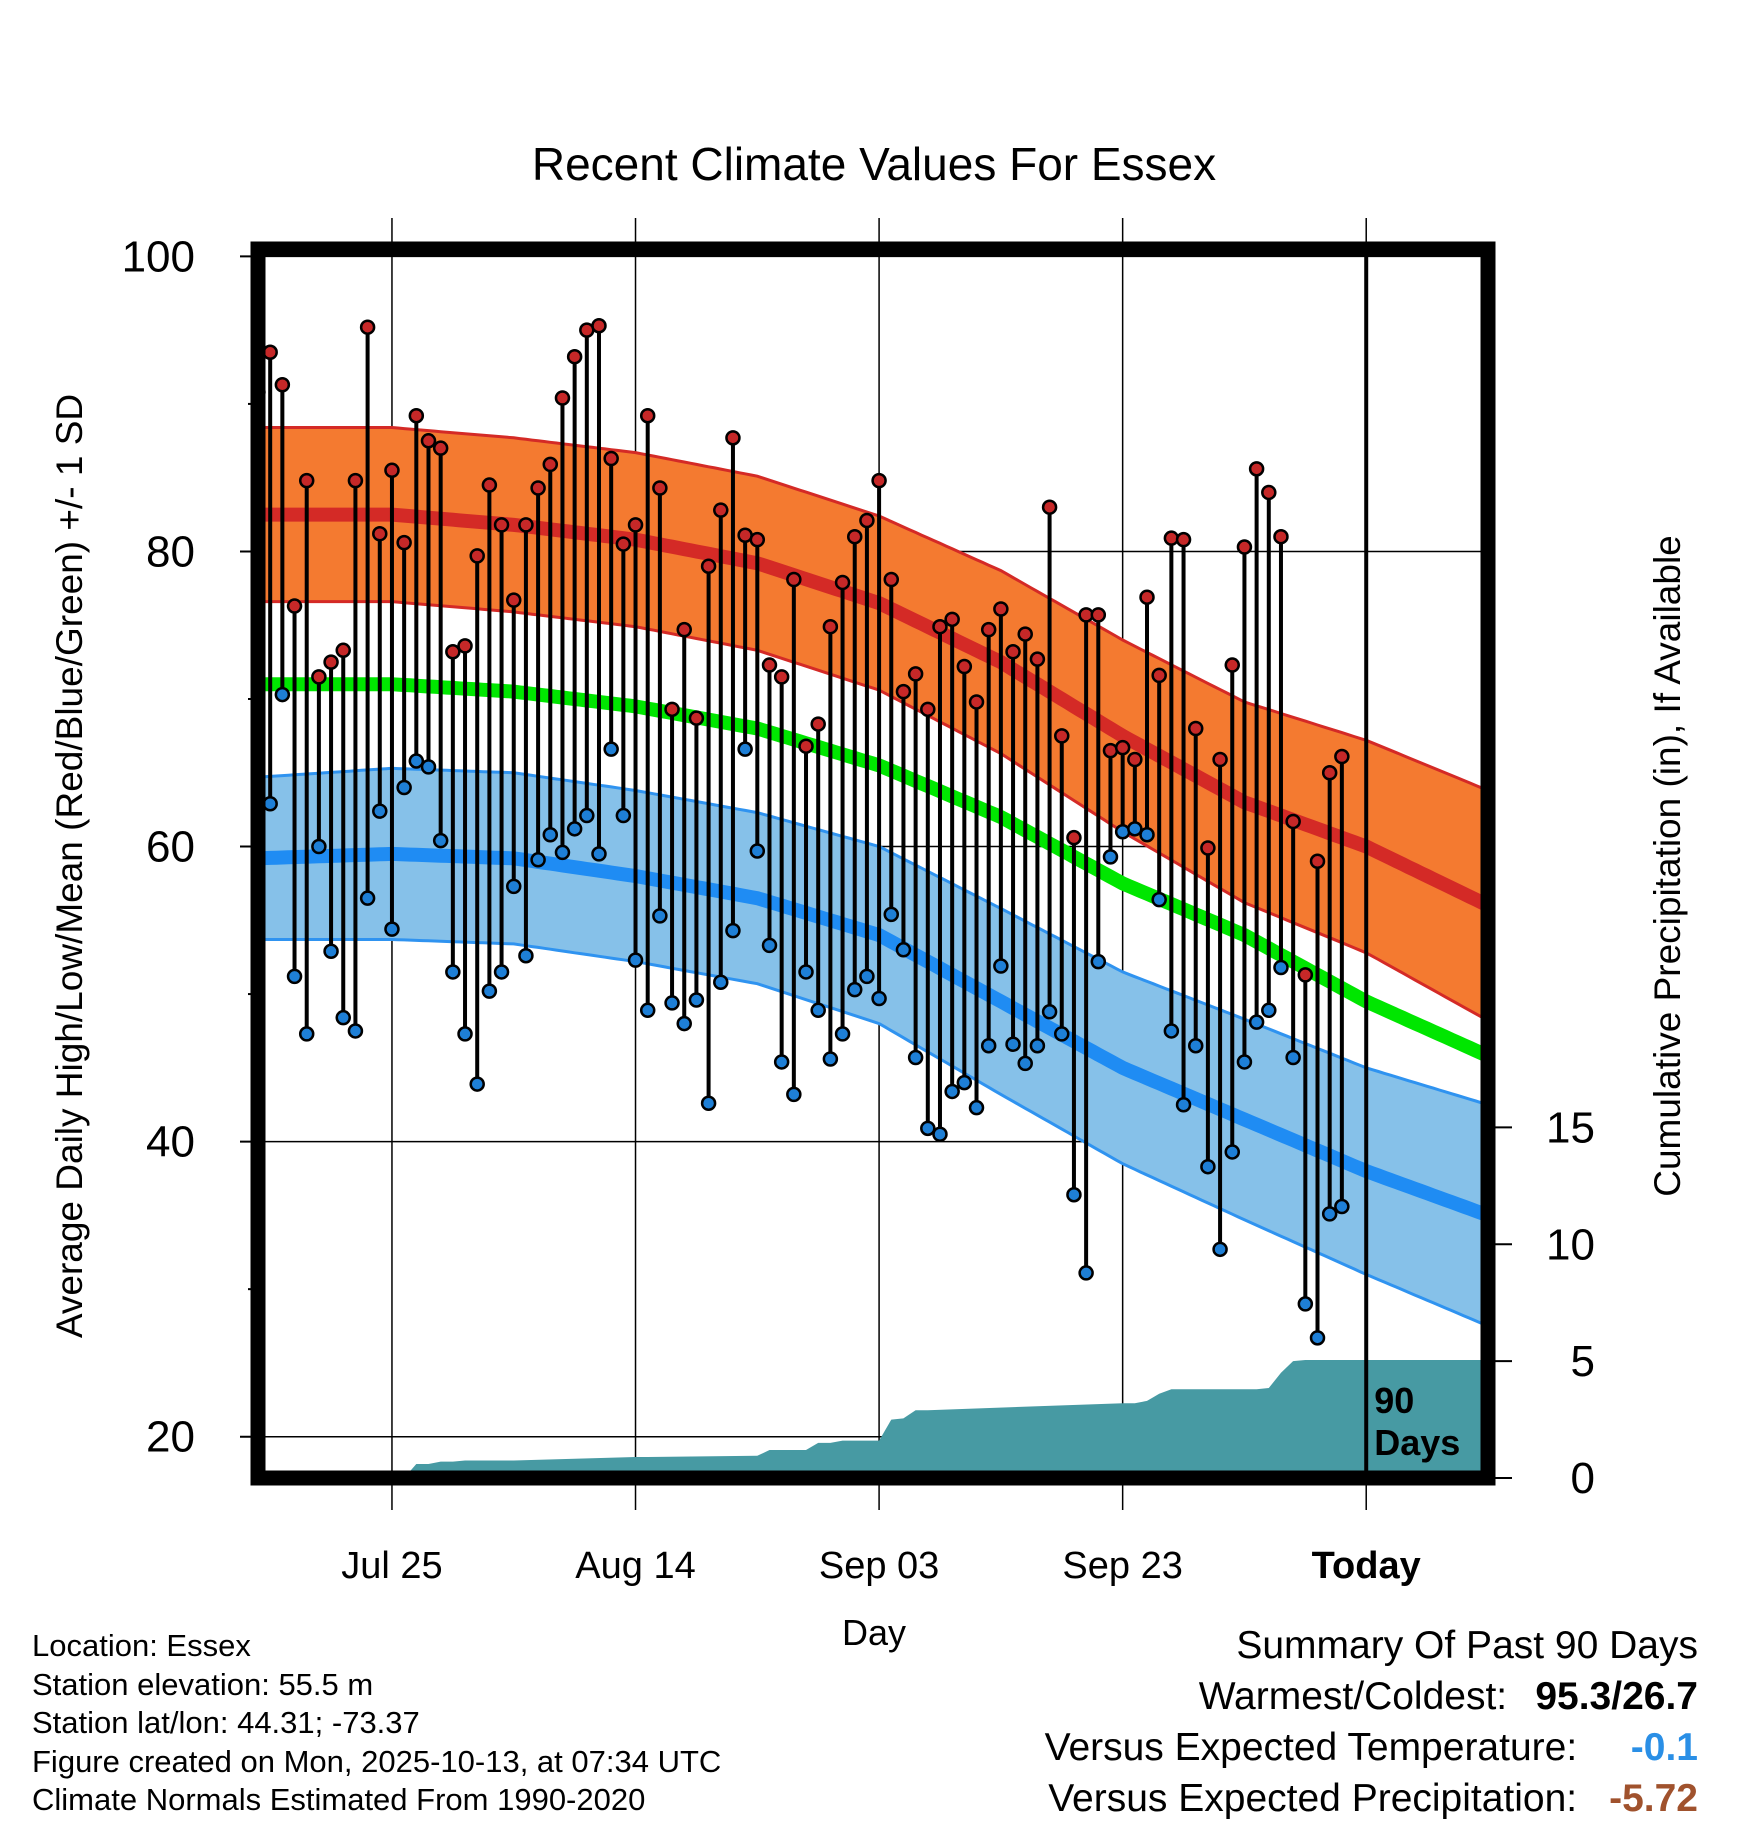 This screenshot has height=1828, width=1748. I want to click on temp-anomaly-value: -0.1, so click(1664, 1747).